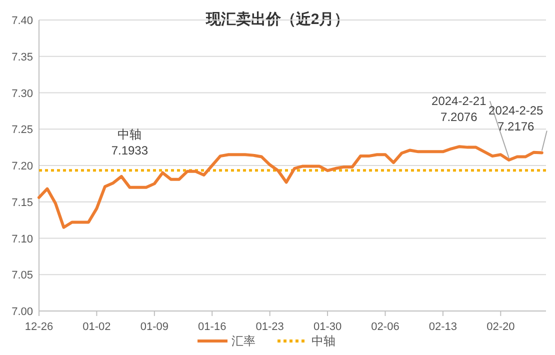  Describe the element at coordinates (327, 327) in the screenshot. I see `xtick: 01-30` at that location.